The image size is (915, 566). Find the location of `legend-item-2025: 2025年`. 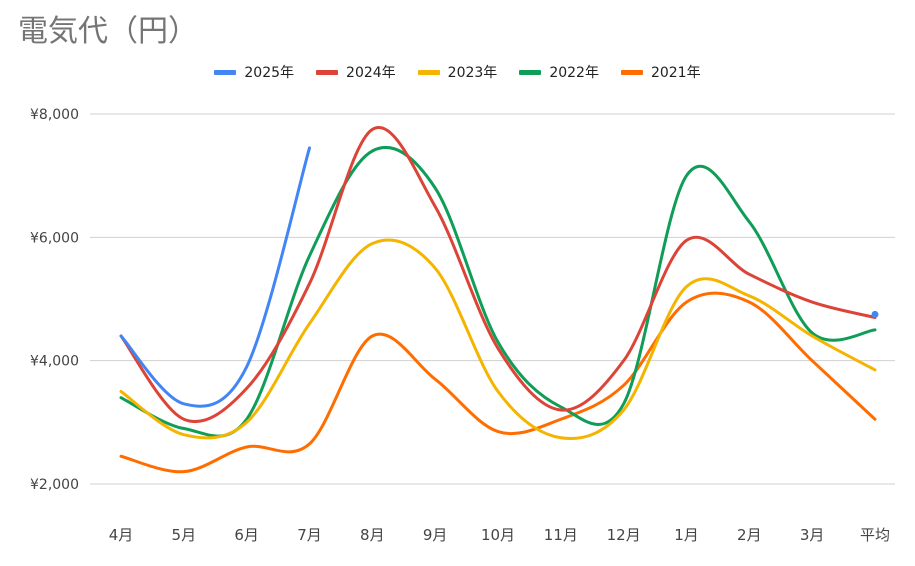

legend-item-2025: 2025年 is located at coordinates (254, 72).